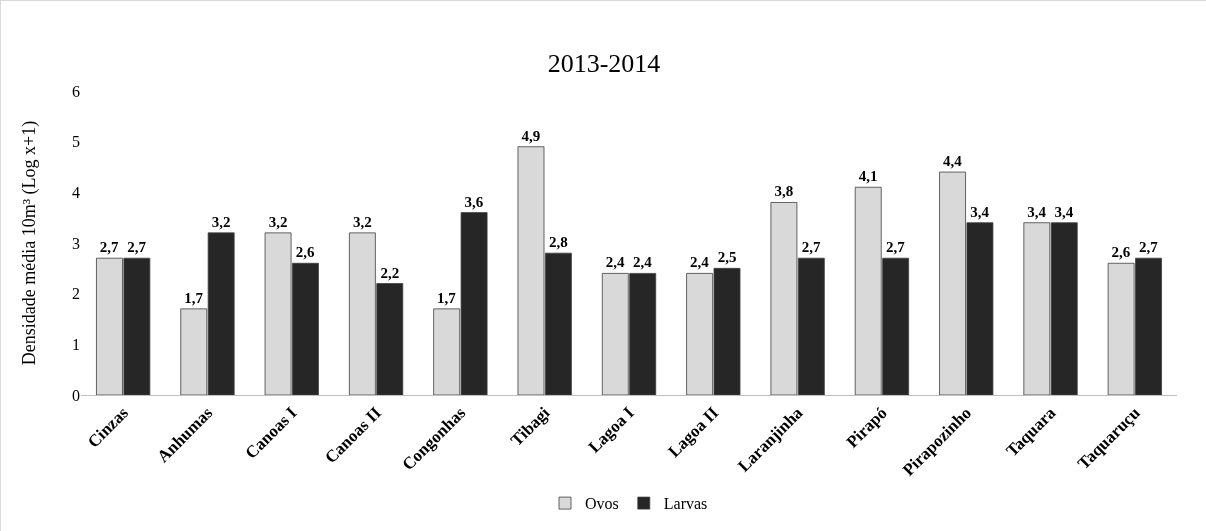 This screenshot has width=1206, height=531. I want to click on y-tick-label: 4, so click(76, 192).